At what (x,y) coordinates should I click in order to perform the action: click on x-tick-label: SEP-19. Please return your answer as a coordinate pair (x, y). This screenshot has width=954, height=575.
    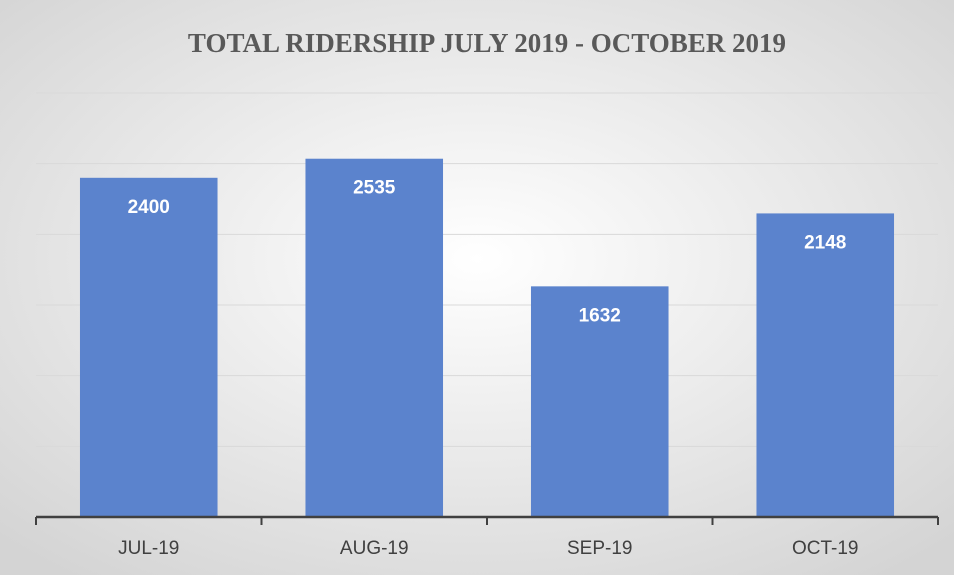
    Looking at the image, I should click on (599, 548).